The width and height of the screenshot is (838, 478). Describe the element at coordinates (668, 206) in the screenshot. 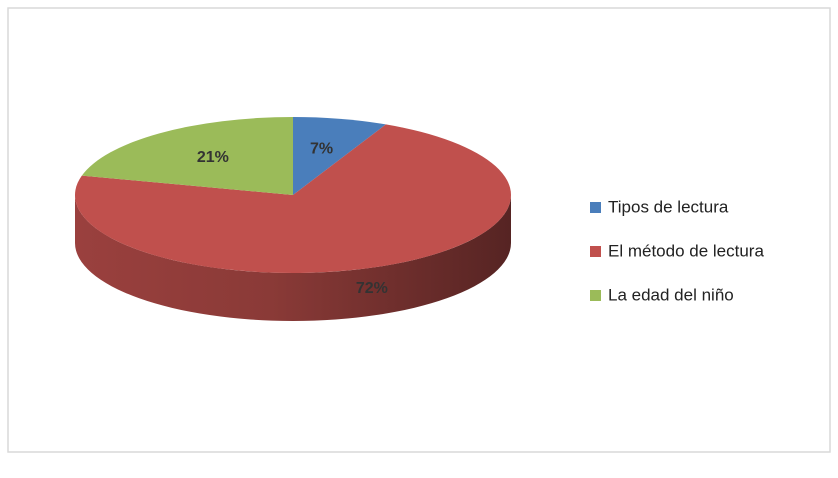

I see `legend-label: Tipos de lectura` at that location.